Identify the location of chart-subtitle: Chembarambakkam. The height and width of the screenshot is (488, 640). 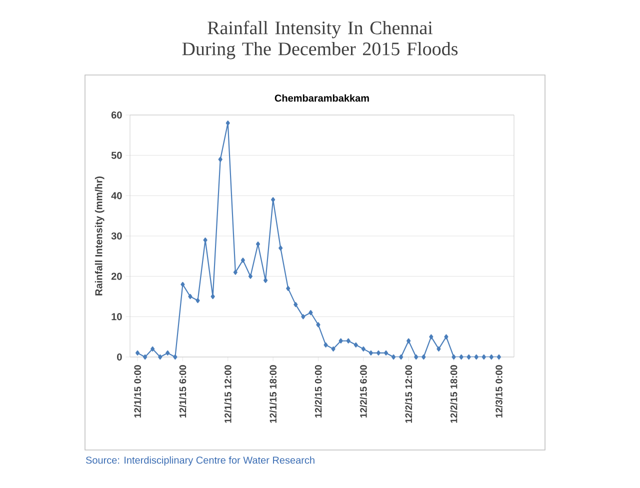
(321, 98).